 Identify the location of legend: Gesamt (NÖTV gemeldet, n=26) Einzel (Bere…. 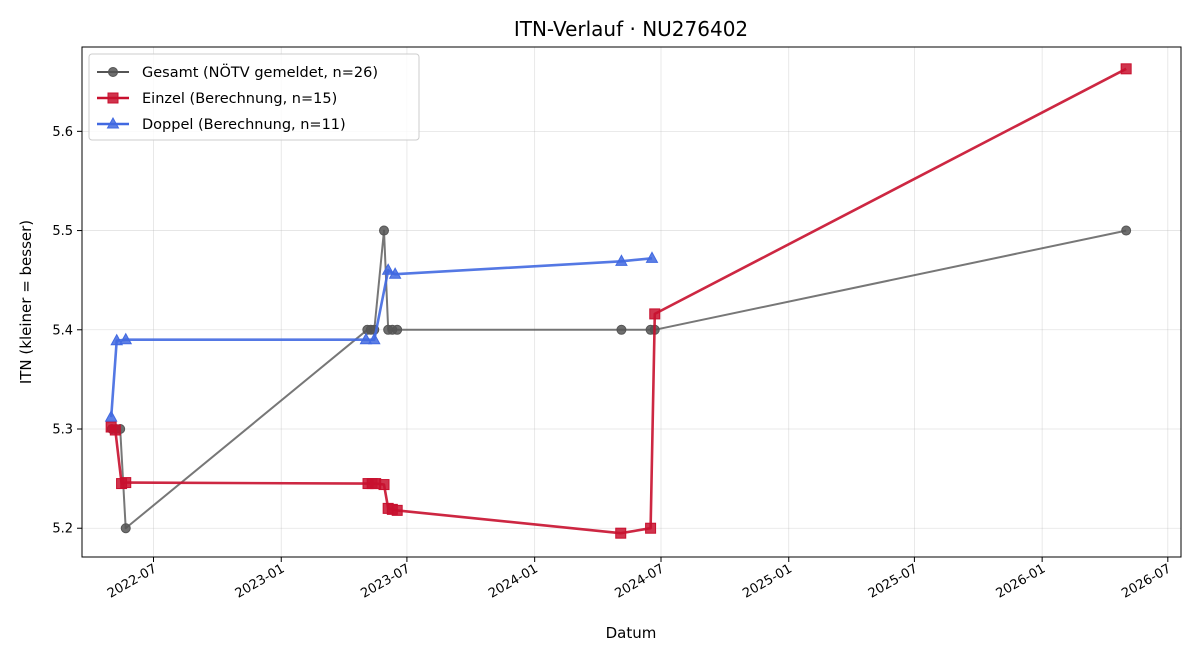
(254, 97).